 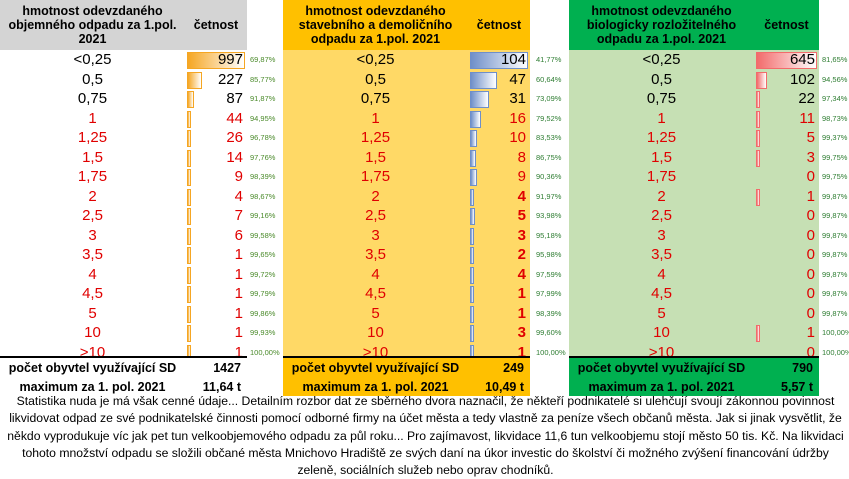 I want to click on weight-category: 2,5, so click(x=375, y=216).